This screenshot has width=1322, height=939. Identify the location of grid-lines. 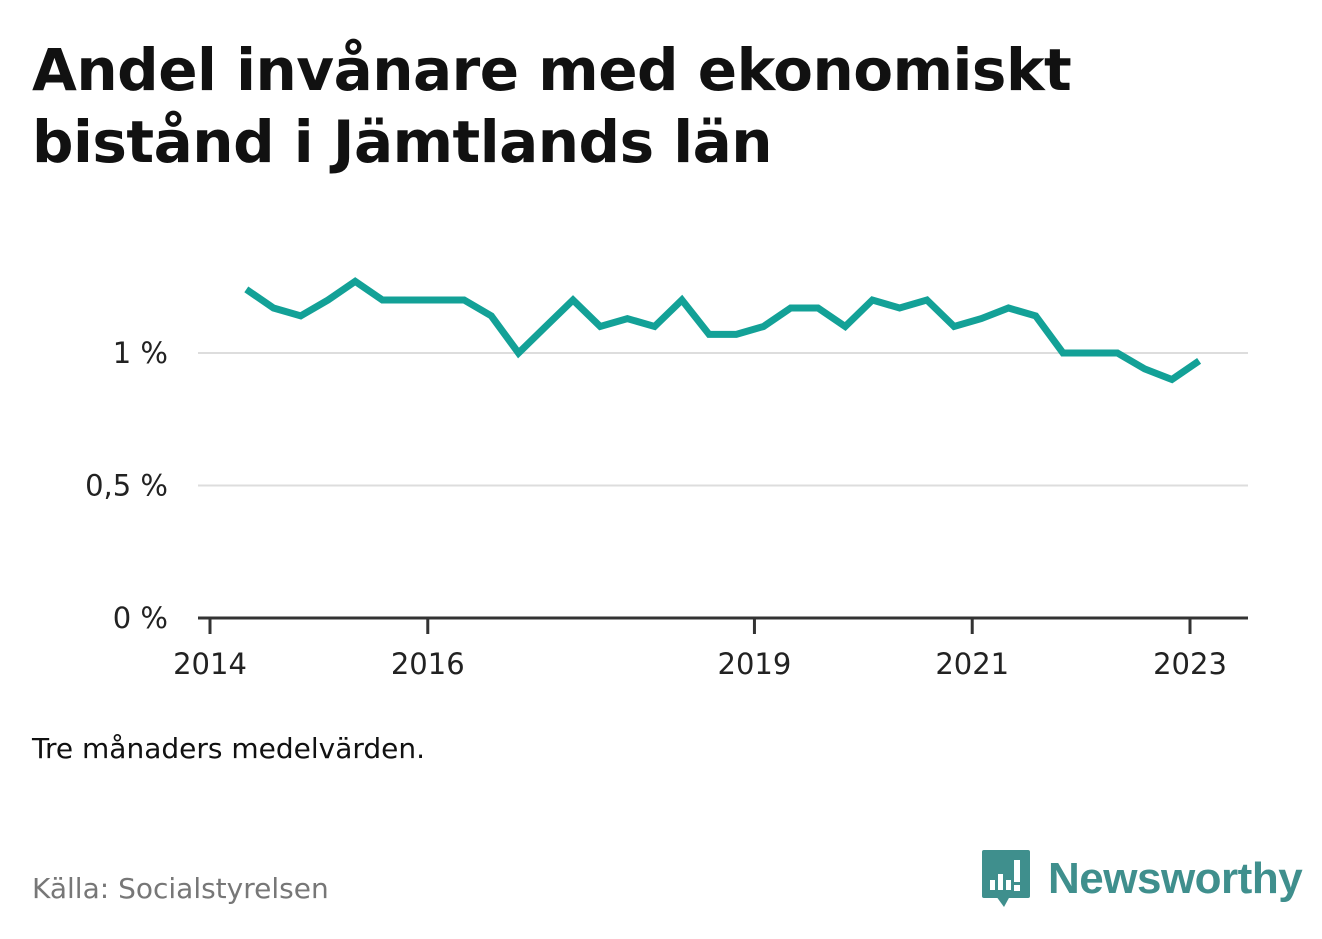
(723, 419).